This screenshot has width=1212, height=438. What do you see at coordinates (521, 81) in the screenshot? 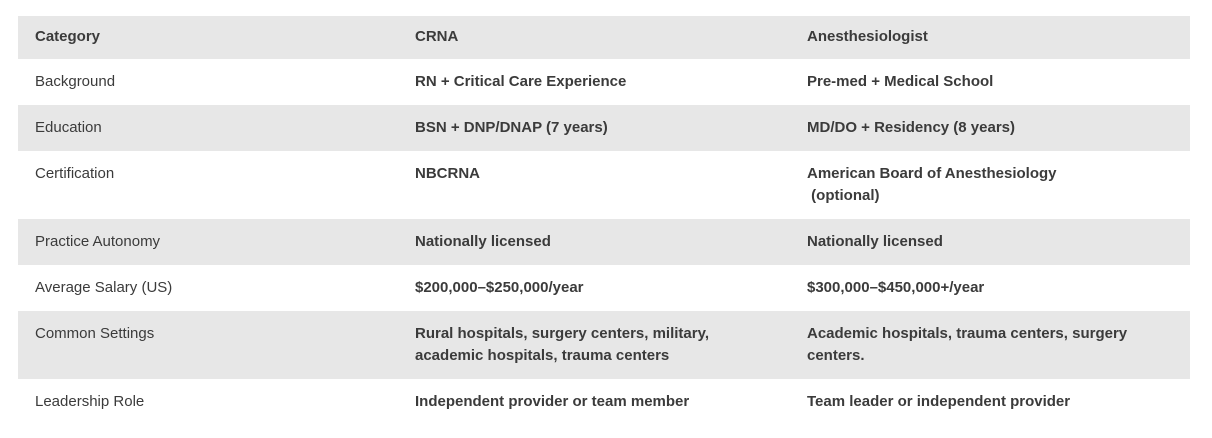
I see `cell-crna: RN + Critical Care Experience` at bounding box center [521, 81].